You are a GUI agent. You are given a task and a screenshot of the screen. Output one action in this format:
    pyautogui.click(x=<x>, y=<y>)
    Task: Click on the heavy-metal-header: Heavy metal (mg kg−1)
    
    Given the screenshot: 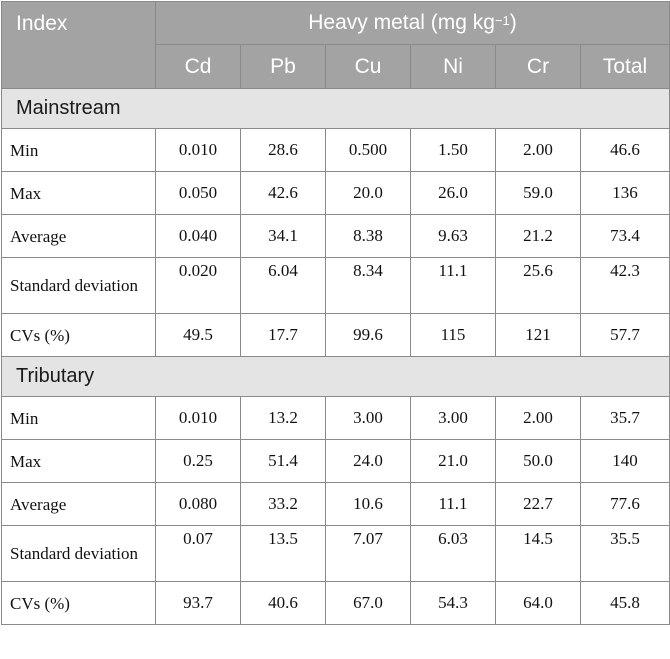 What is the action you would take?
    pyautogui.click(x=412, y=23)
    